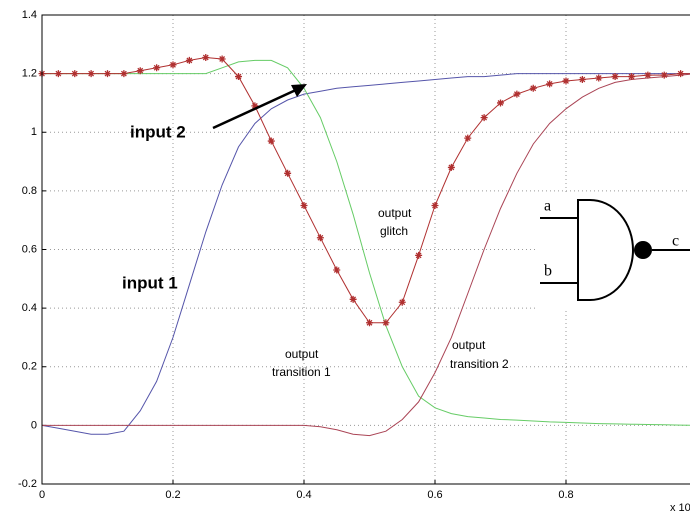 This screenshot has width=690, height=519. Describe the element at coordinates (675, 241) in the screenshot. I see `gate-label: c` at that location.